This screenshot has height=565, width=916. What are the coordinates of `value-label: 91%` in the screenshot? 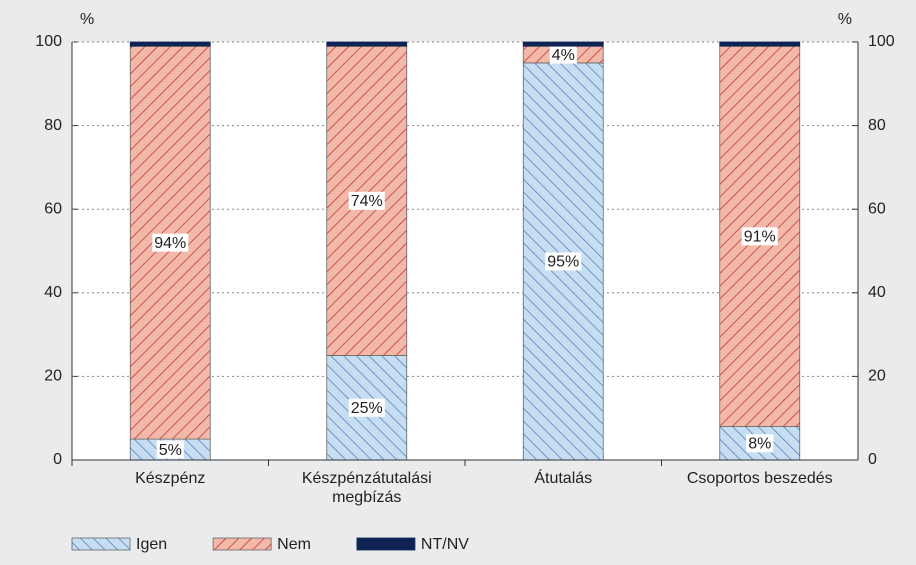 It's located at (760, 237).